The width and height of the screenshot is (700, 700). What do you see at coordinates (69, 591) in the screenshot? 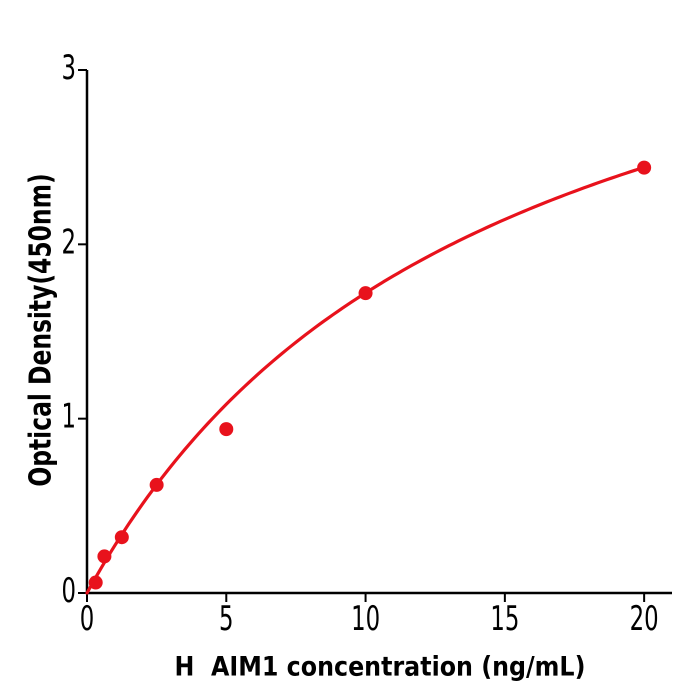
I see `y-tick-label: 0` at bounding box center [69, 591].